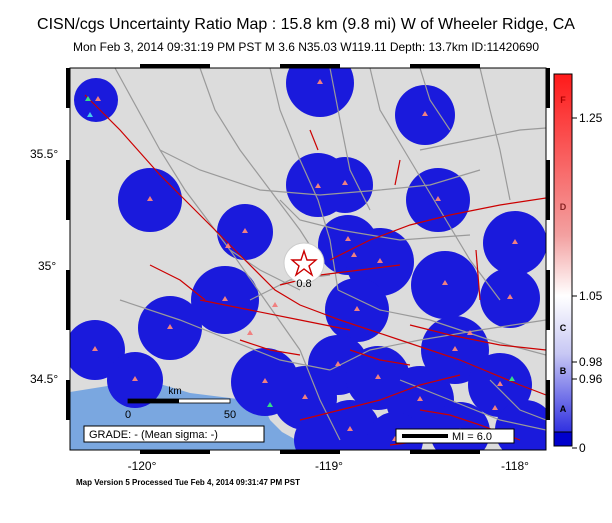 The width and height of the screenshot is (612, 523). Describe the element at coordinates (47, 266) in the screenshot. I see `lat-tick-label: 35°` at that location.